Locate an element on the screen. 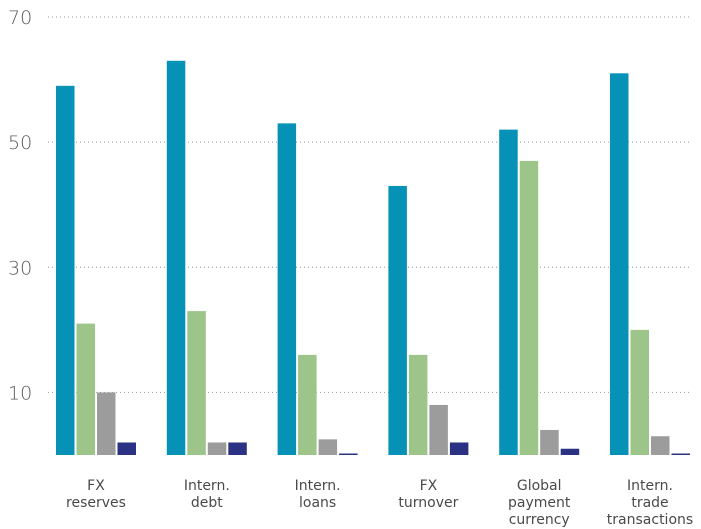 The image size is (701, 529). bar-series2-category3 is located at coordinates (307, 404).